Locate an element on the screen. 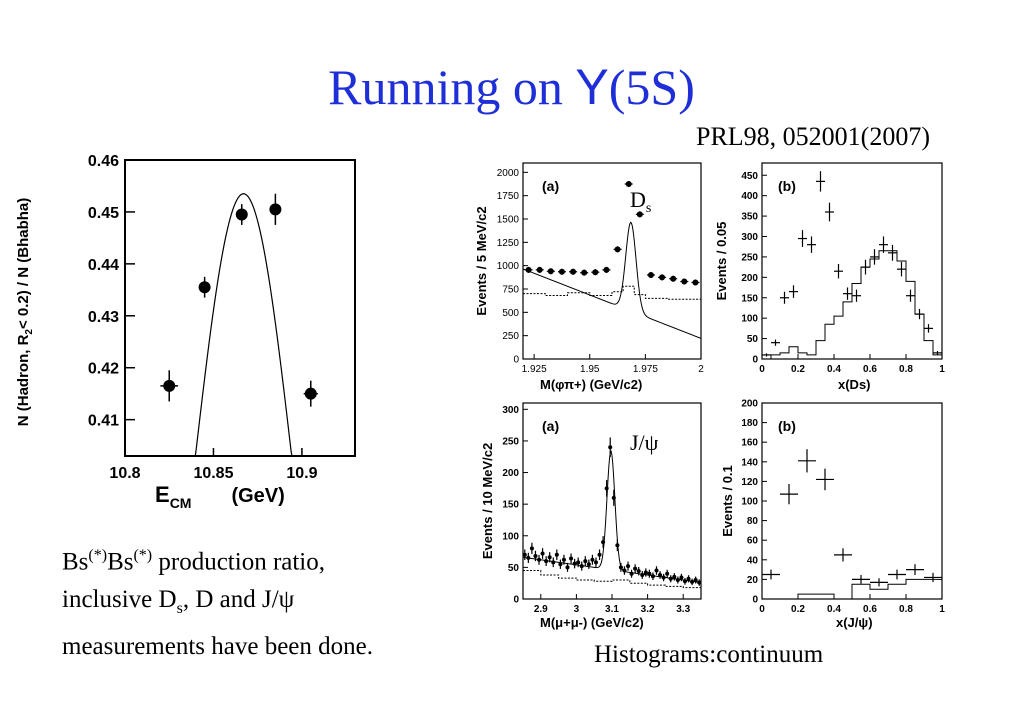 This screenshot has height=708, width=1023. y-tick-label: 0.41 is located at coordinates (103, 421).